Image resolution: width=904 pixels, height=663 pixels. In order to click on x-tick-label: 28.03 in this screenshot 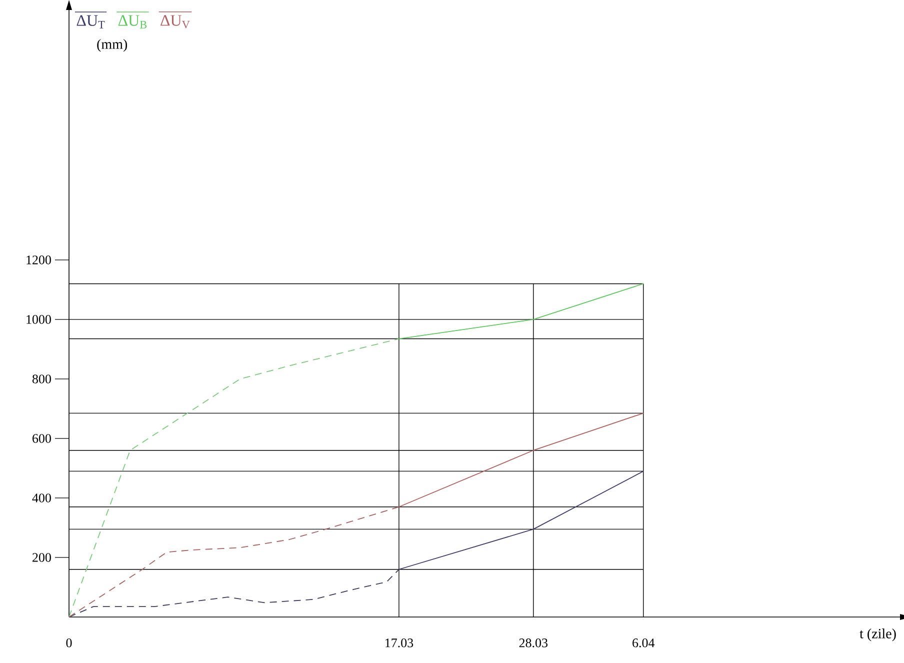, I will do `click(533, 643)`.